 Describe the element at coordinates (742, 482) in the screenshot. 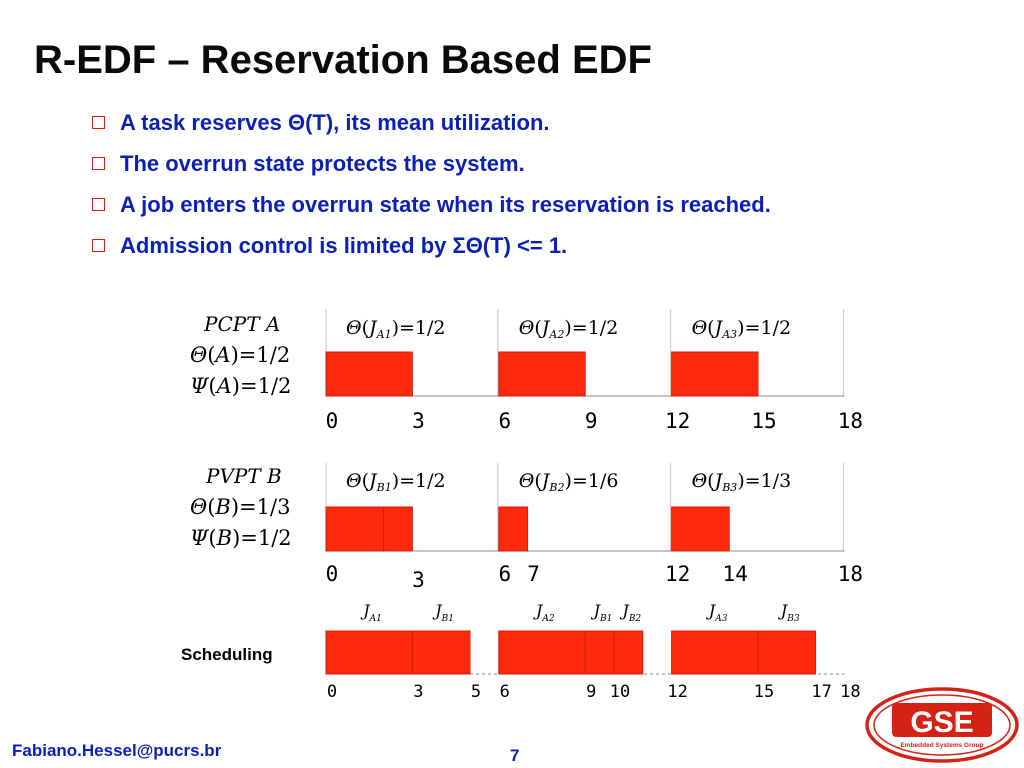

I see `timeline-b-reservation-label: Θ(JB3)=1/3` at that location.